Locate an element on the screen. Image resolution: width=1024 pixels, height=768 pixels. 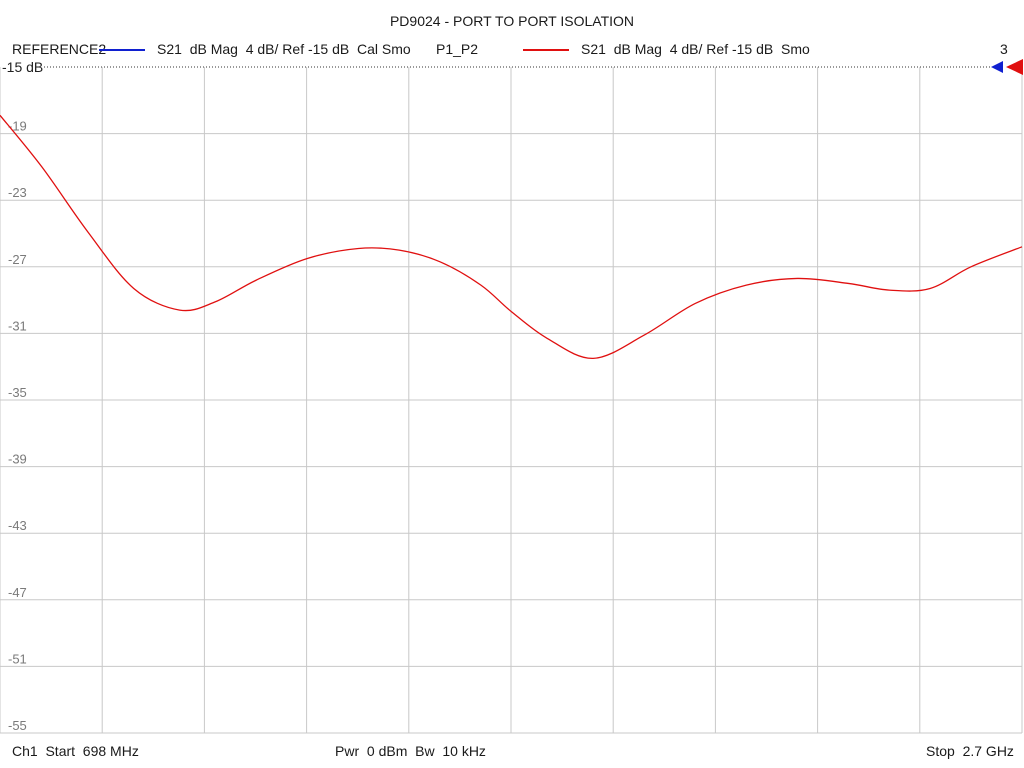
channel-badge: 3 is located at coordinates (1004, 49).